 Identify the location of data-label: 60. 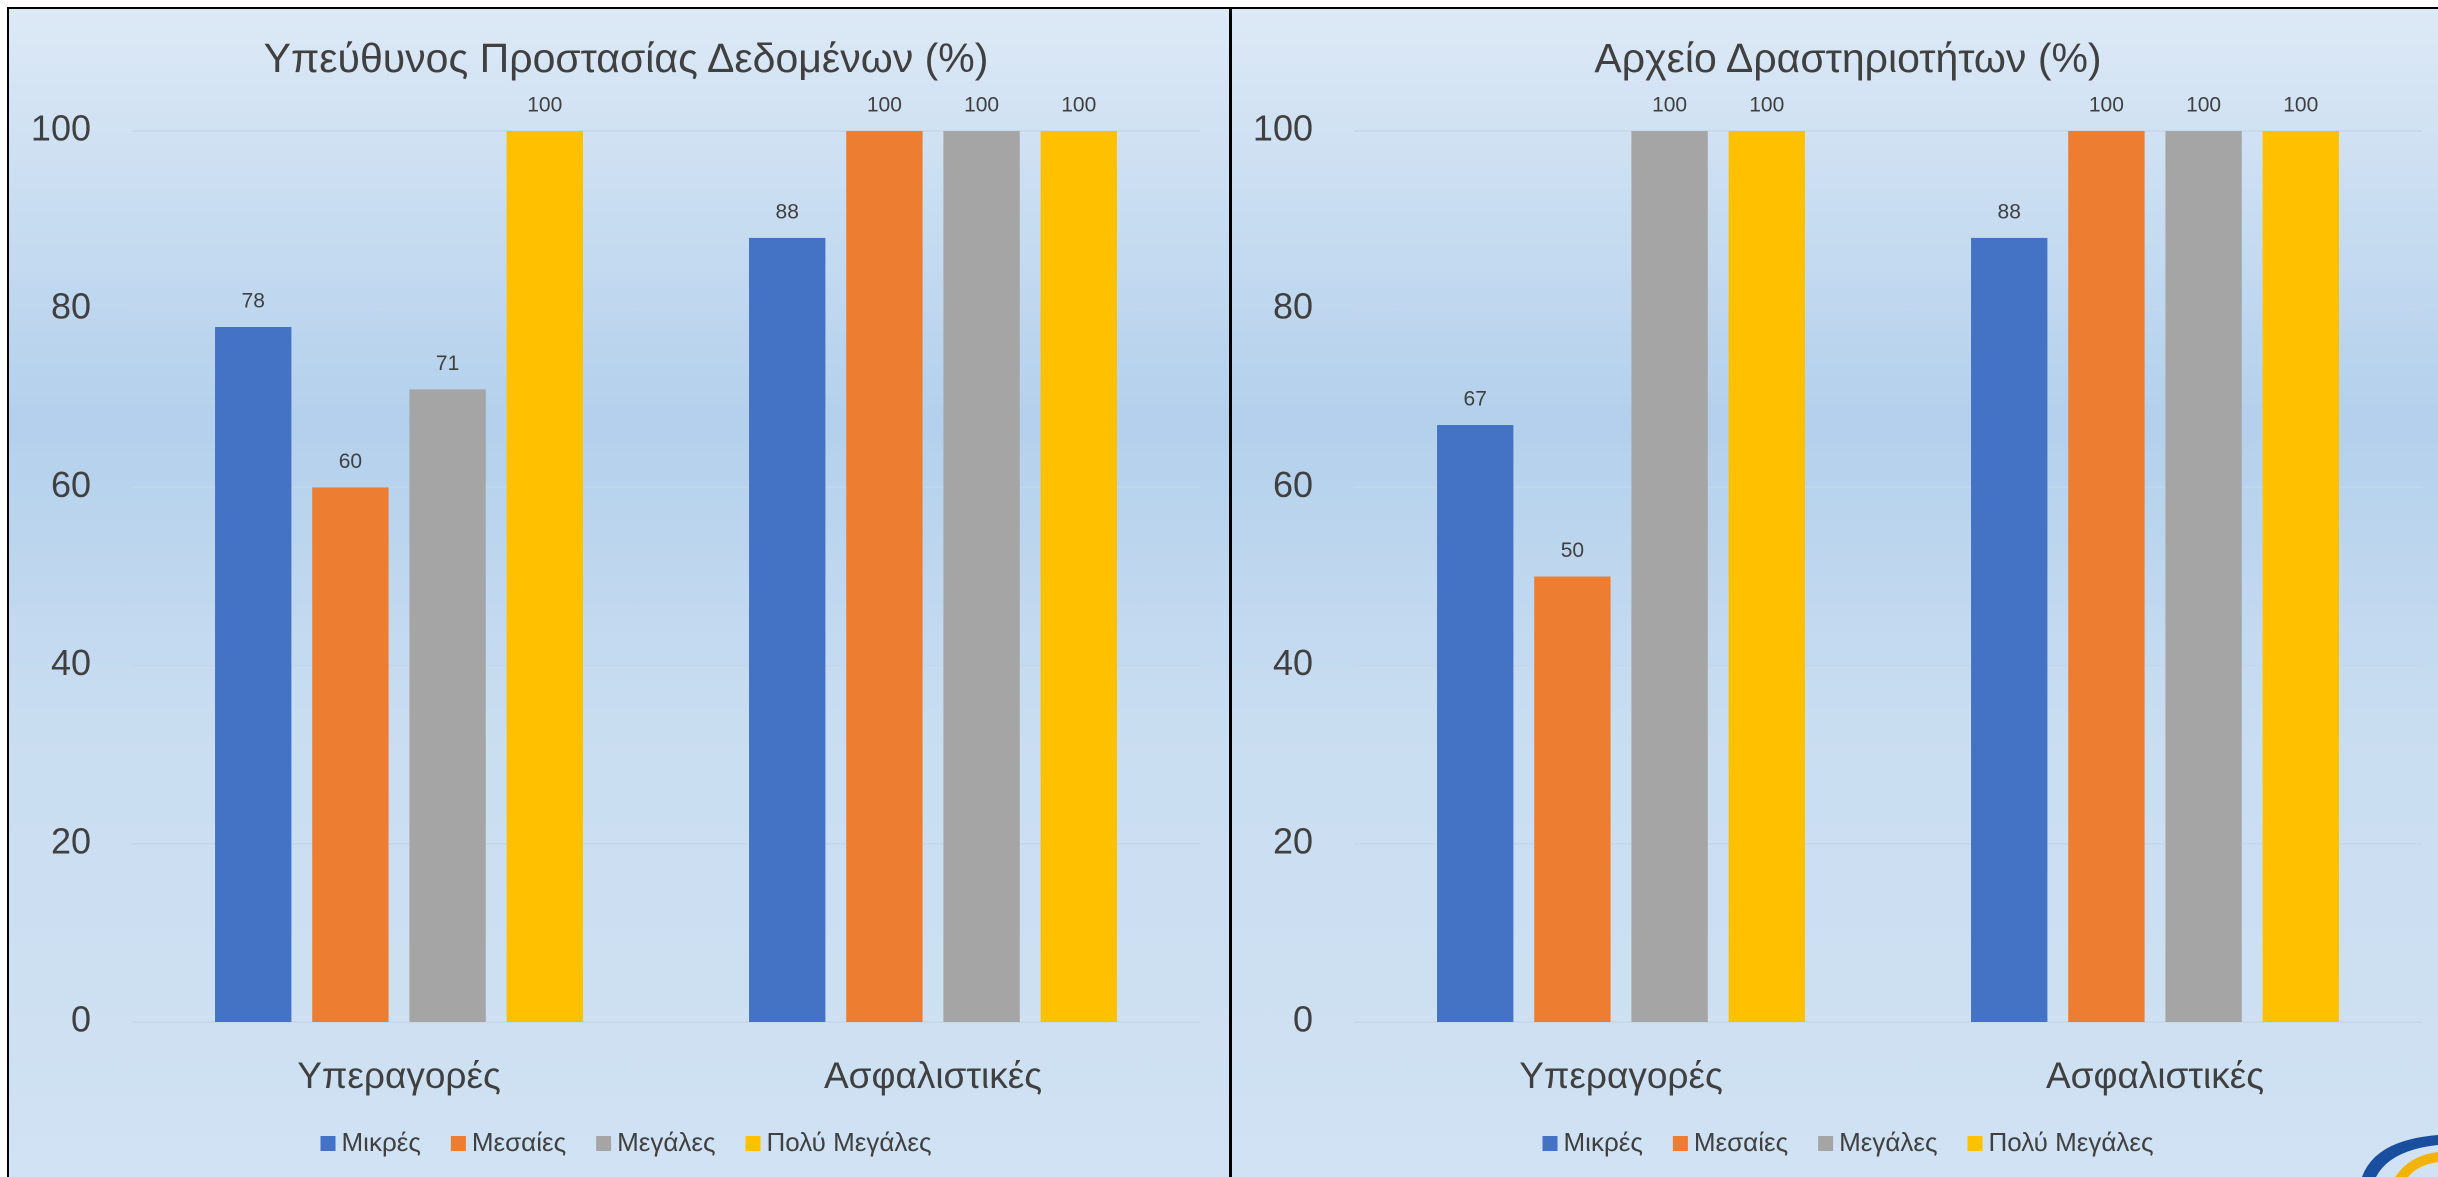
(350, 461).